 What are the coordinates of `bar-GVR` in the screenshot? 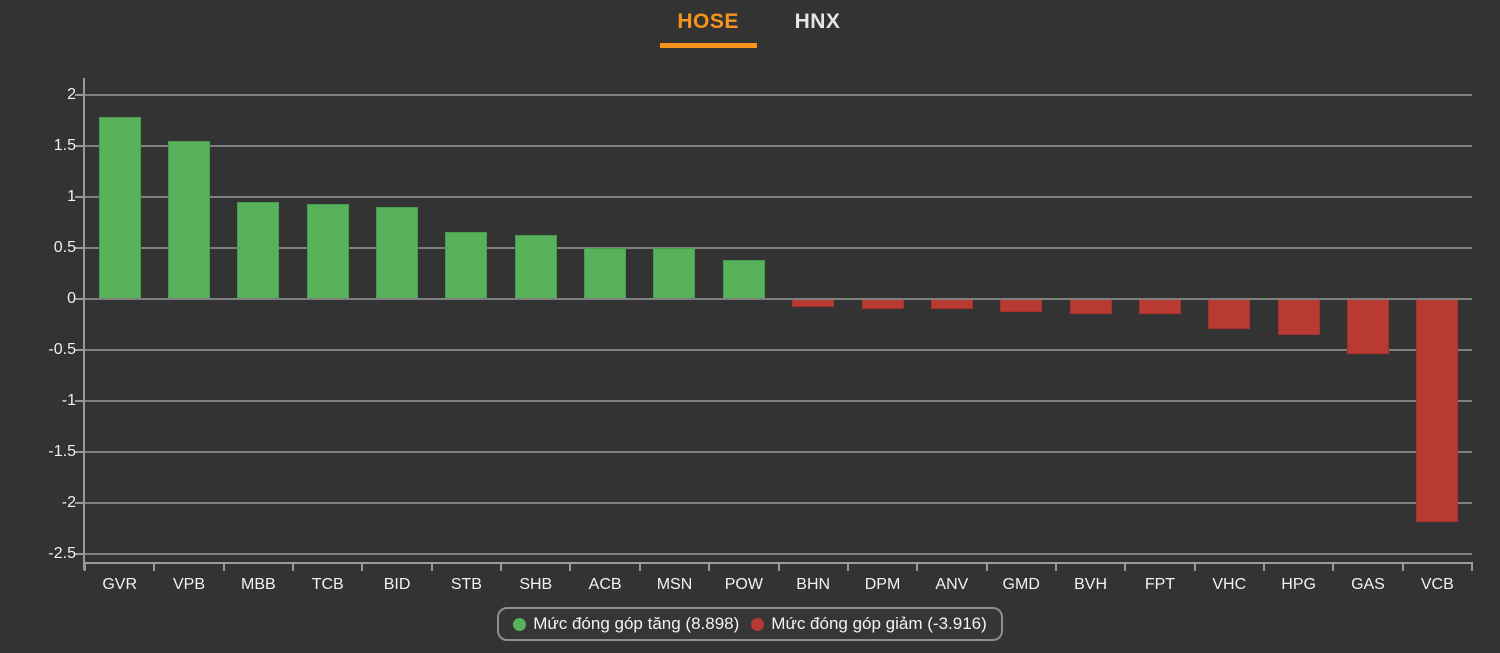 It's located at (119, 208).